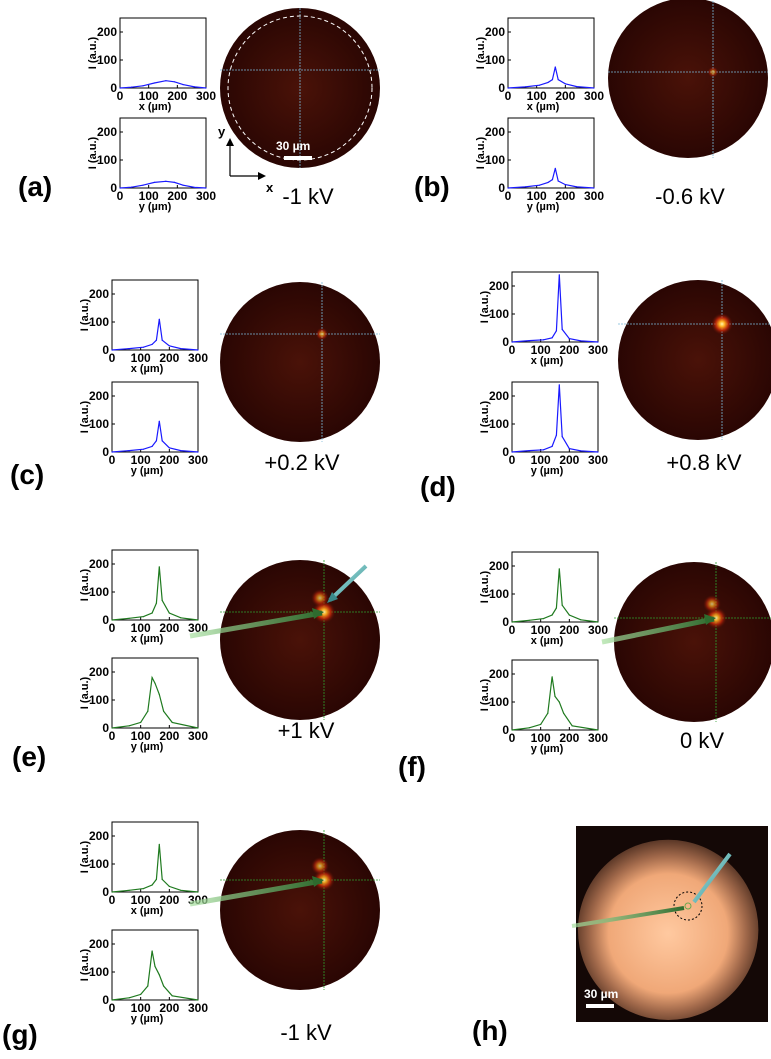 This screenshot has height=1059, width=771. I want to click on image-c, so click(300, 362).